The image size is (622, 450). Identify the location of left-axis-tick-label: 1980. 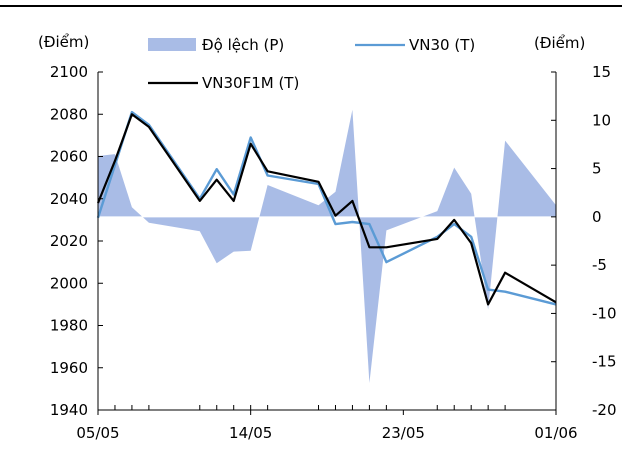
(69, 326).